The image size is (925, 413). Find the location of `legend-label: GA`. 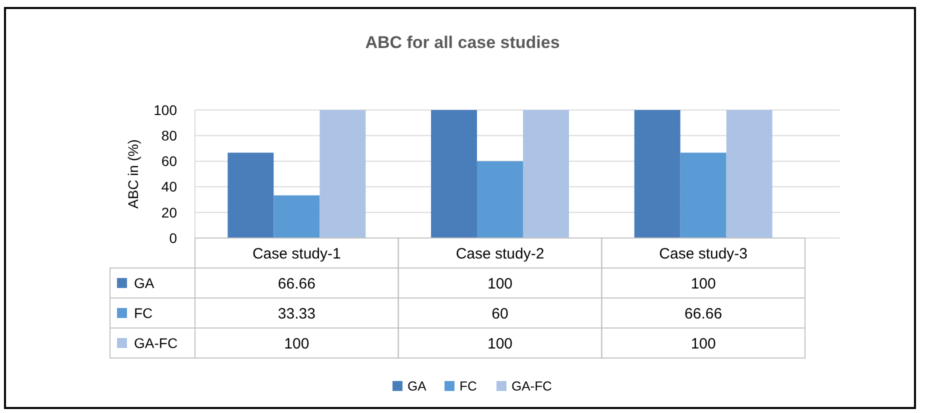

legend-label: GA is located at coordinates (144, 282).